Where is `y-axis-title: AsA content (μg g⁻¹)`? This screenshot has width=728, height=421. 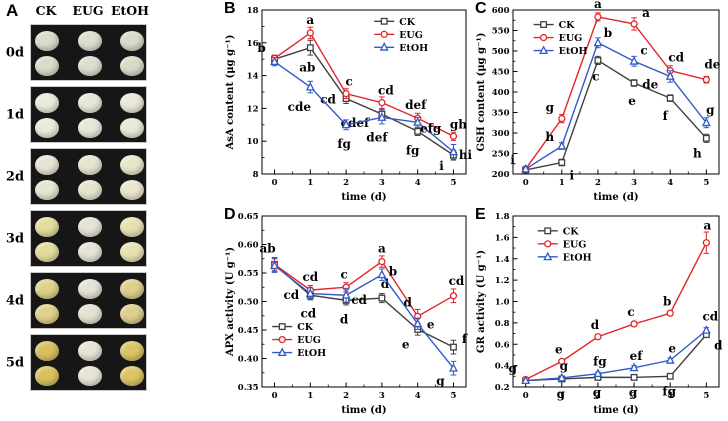
y-axis-title: AsA content (μg g⁻¹) is located at coordinates (230, 93).